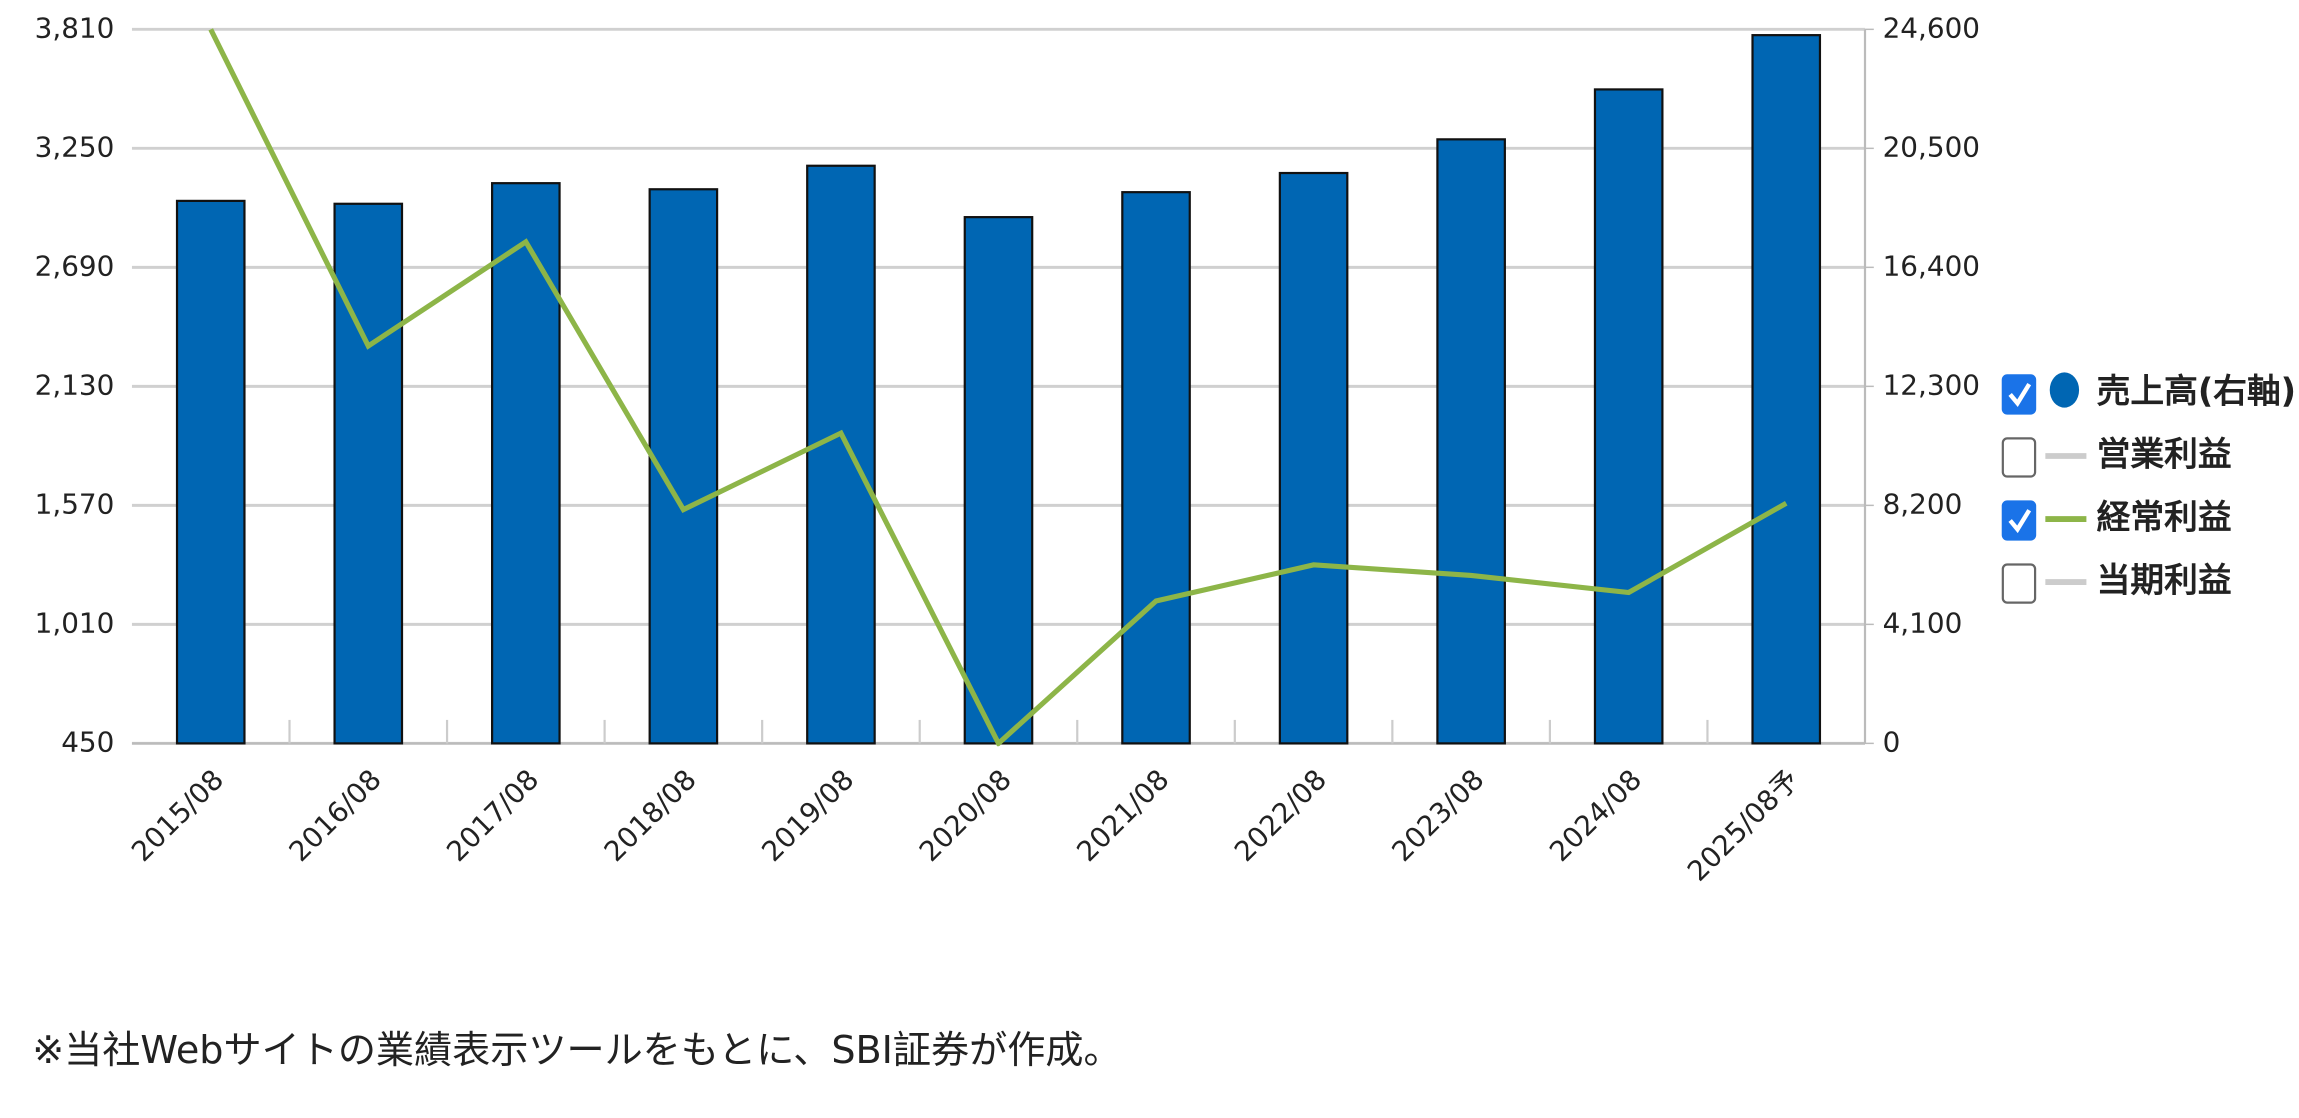  I want to click on legend-marker, so click(2064, 390).